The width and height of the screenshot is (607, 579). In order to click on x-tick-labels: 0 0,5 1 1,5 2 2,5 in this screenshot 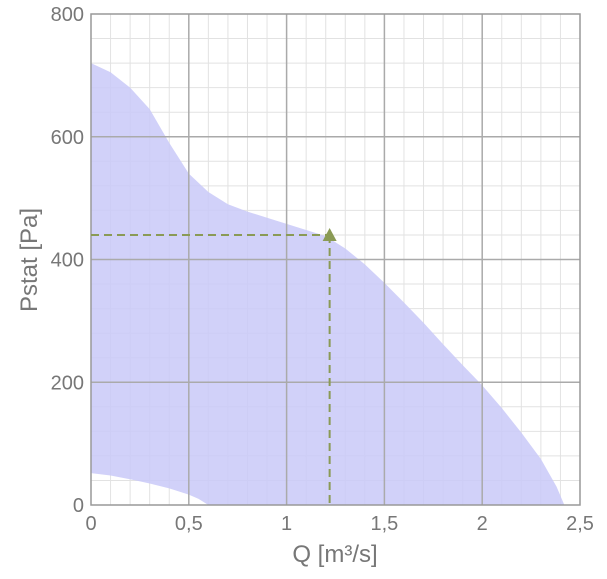, I will do `click(339, 524)`.